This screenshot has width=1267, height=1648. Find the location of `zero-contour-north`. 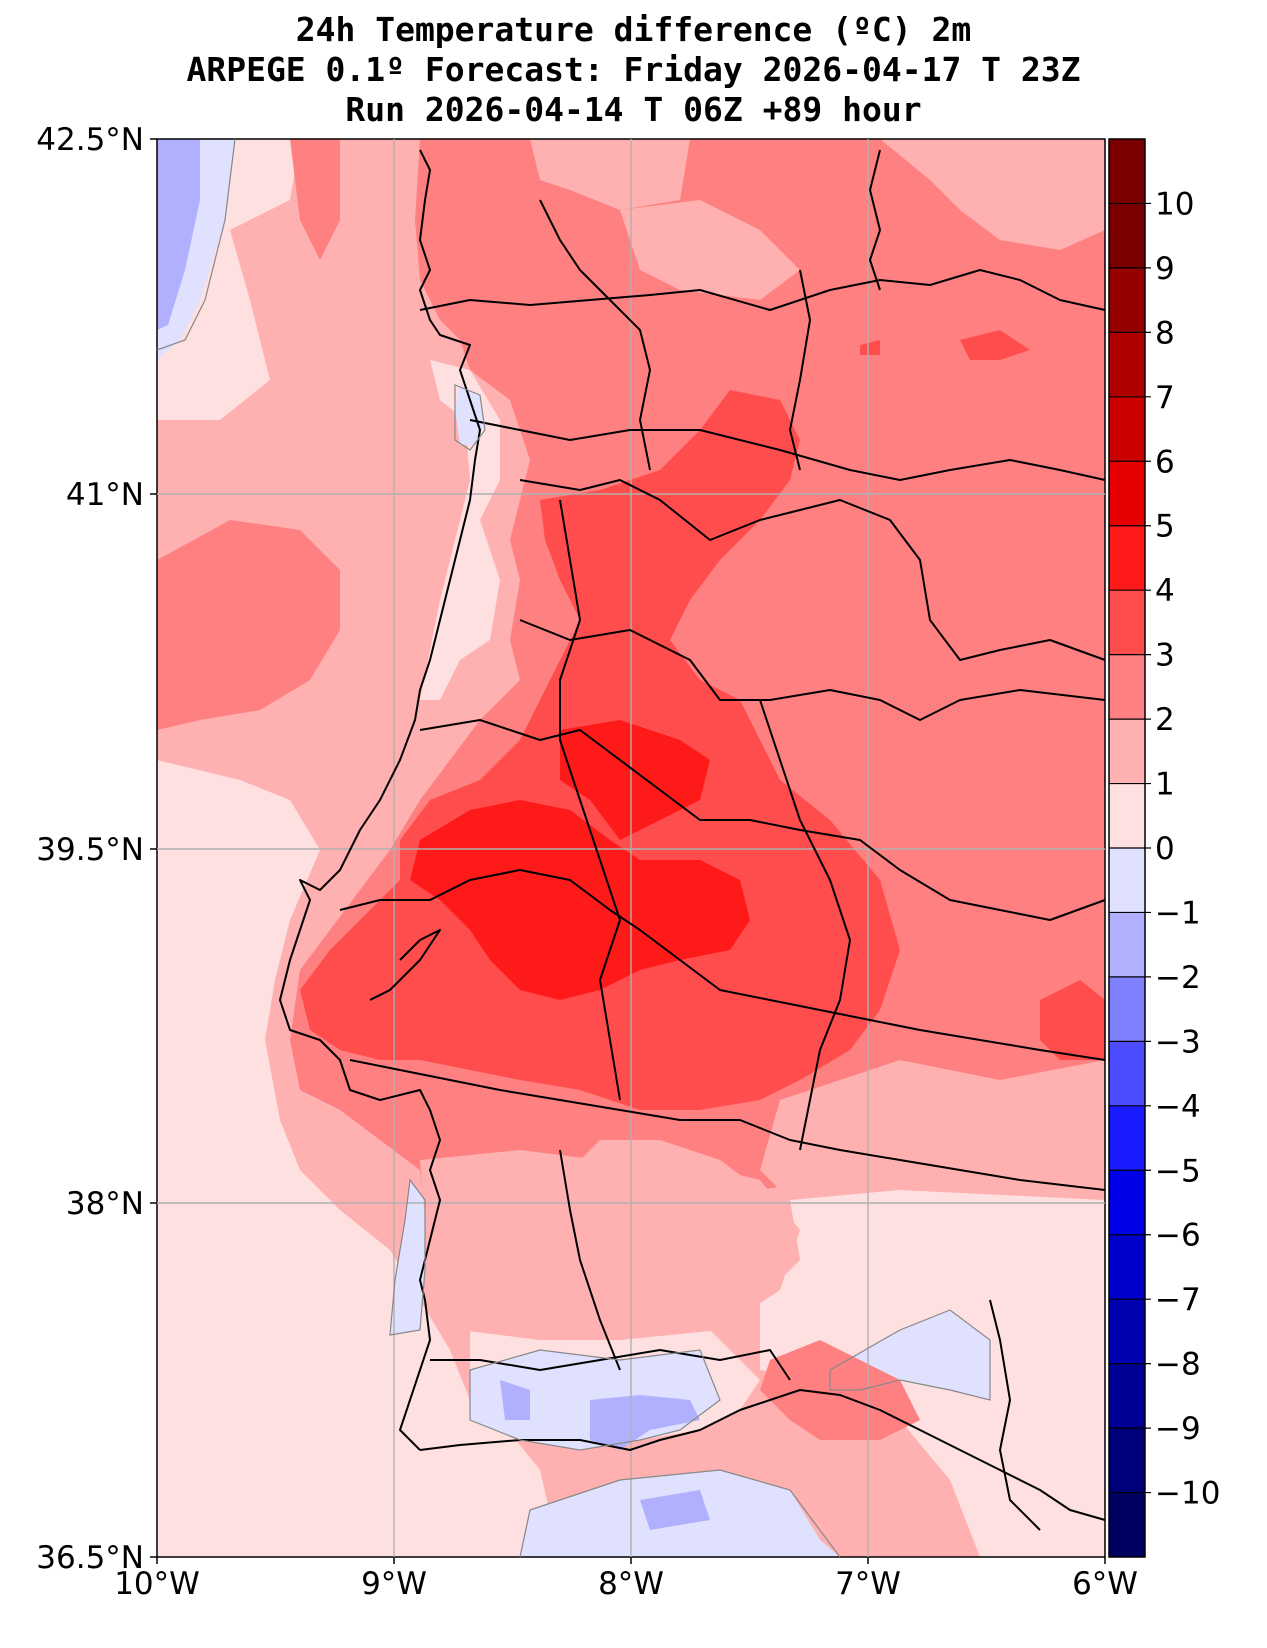

zero-contour-north is located at coordinates (196, 244).